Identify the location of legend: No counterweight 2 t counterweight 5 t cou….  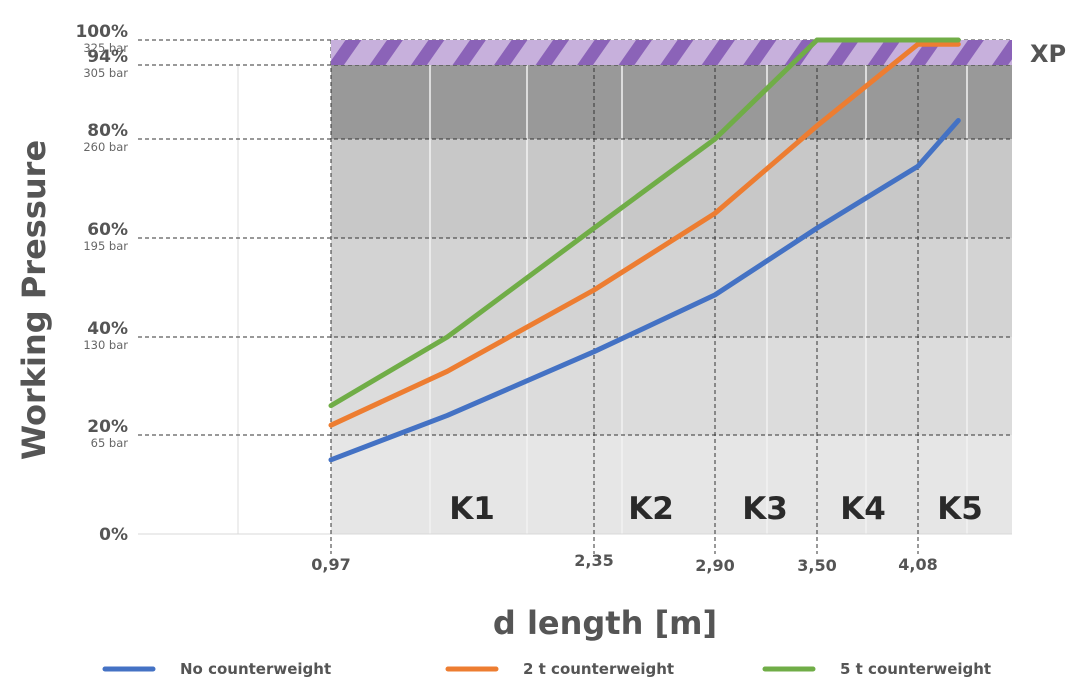
(546, 669).